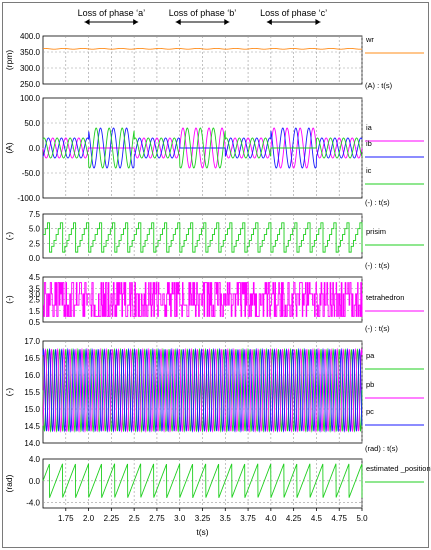 The image size is (431, 550). Describe the element at coordinates (202, 48) in the screenshot. I see `series-line-wr` at that location.